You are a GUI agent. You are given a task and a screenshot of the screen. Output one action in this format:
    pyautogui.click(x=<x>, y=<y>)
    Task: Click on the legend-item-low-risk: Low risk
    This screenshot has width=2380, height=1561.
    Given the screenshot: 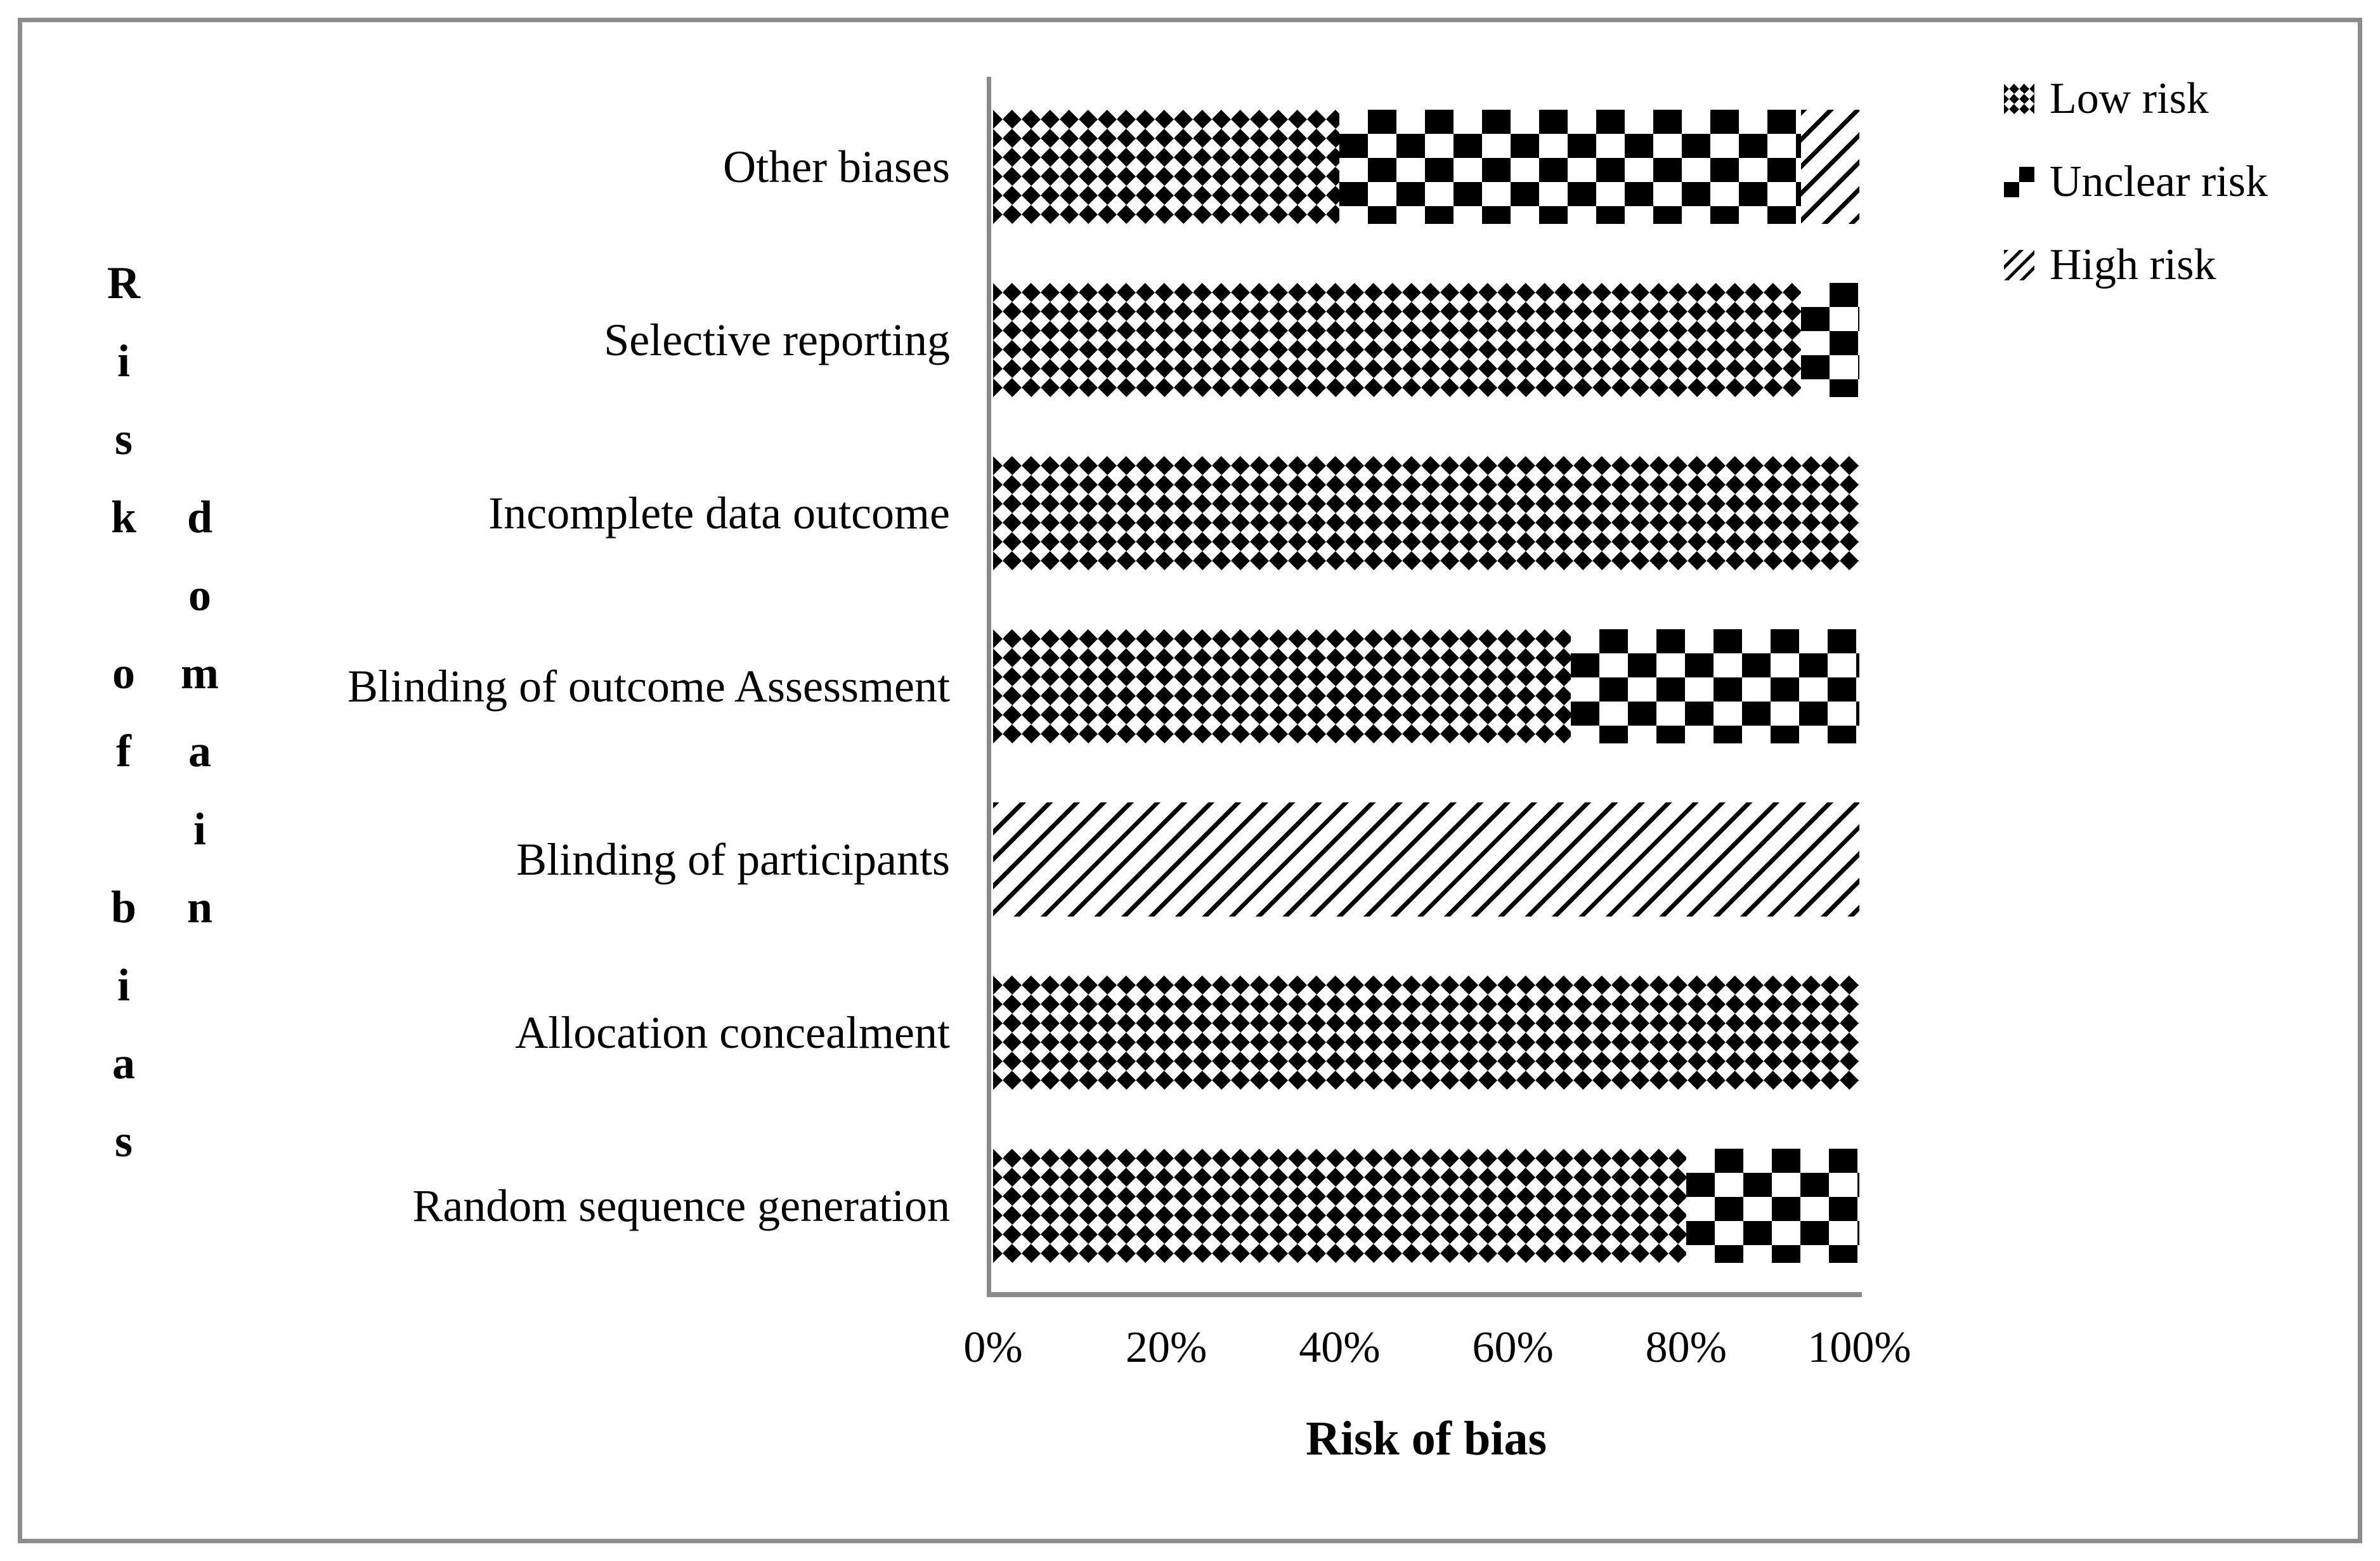 What is the action you would take?
    pyautogui.click(x=2136, y=98)
    